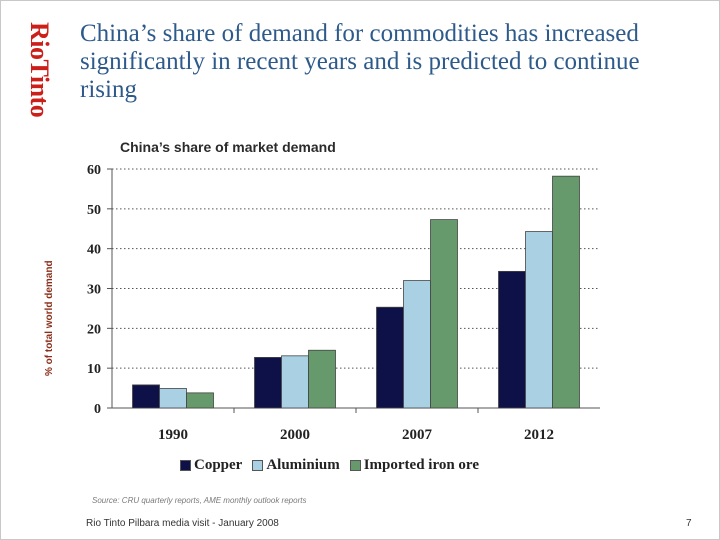 Image resolution: width=720 pixels, height=540 pixels. I want to click on legend-swatch-aluminium, so click(258, 465).